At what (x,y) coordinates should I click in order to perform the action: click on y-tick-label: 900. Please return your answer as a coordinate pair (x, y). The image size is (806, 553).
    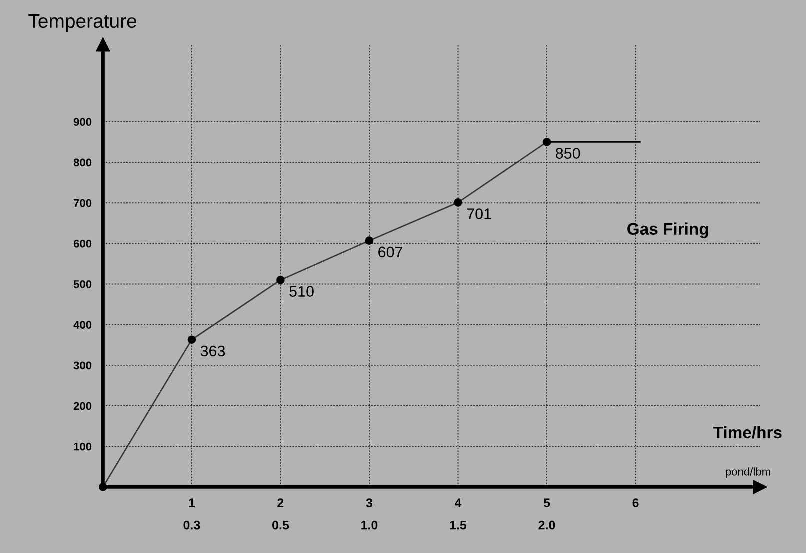
    Looking at the image, I should click on (83, 122).